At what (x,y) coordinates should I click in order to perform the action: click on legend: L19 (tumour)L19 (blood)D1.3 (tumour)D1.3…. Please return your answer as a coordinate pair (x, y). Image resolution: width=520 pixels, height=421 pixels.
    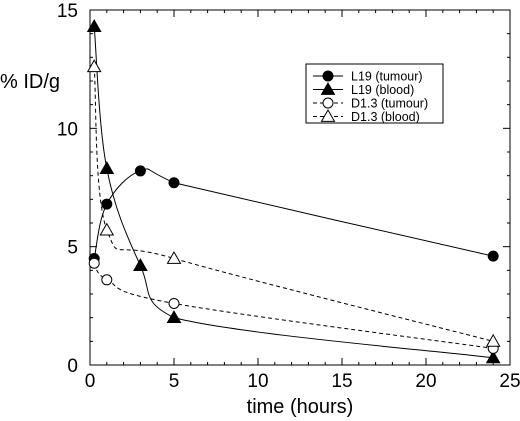
    Looking at the image, I should click on (374, 93).